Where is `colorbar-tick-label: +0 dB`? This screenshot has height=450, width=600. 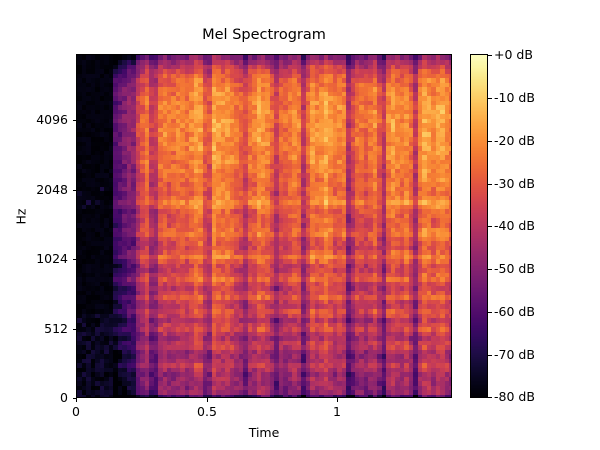 colorbar-tick-label: +0 dB is located at coordinates (513, 54).